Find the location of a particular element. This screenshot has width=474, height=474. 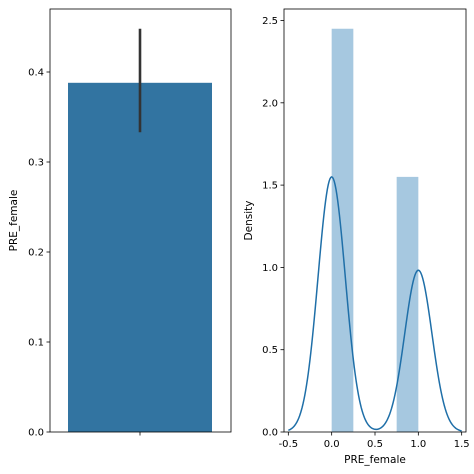

x-tick-label: 1.5 is located at coordinates (462, 444).